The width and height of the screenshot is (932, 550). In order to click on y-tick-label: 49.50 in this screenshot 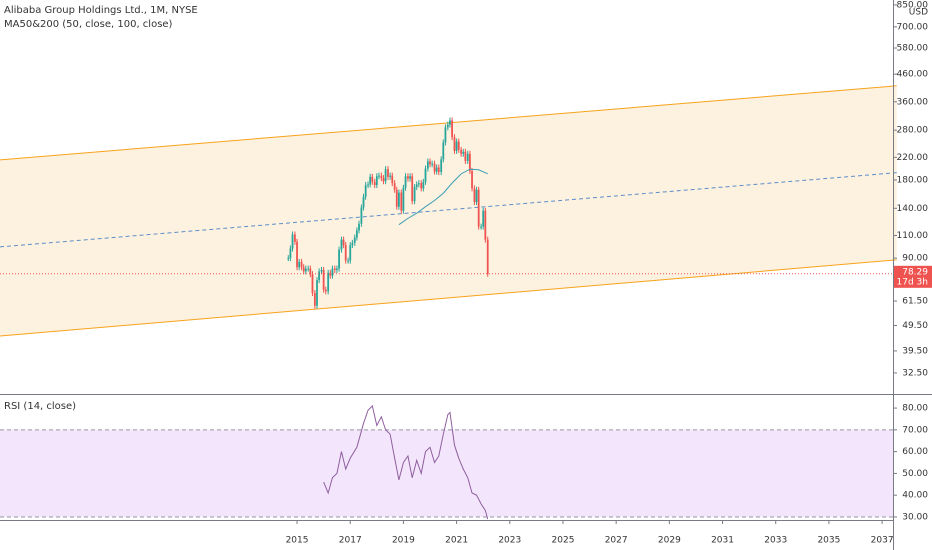, I will do `click(915, 326)`.